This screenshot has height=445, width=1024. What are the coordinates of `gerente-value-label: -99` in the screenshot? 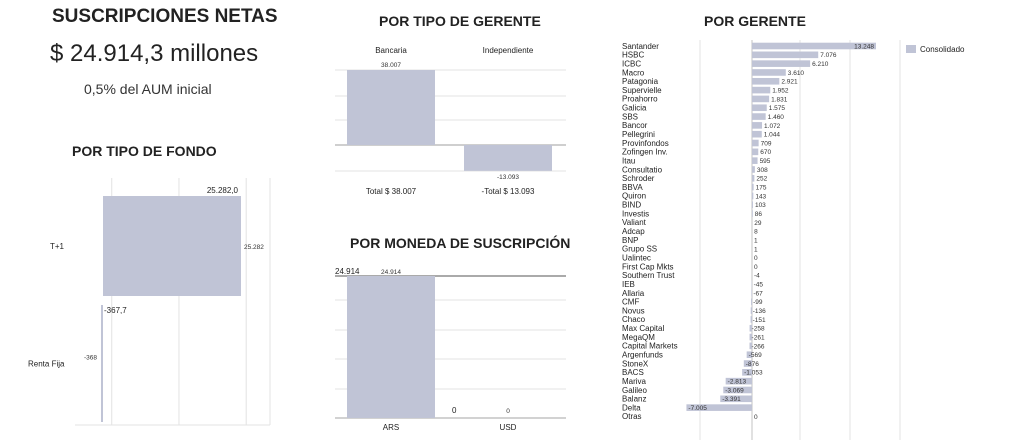 It's located at (758, 302).